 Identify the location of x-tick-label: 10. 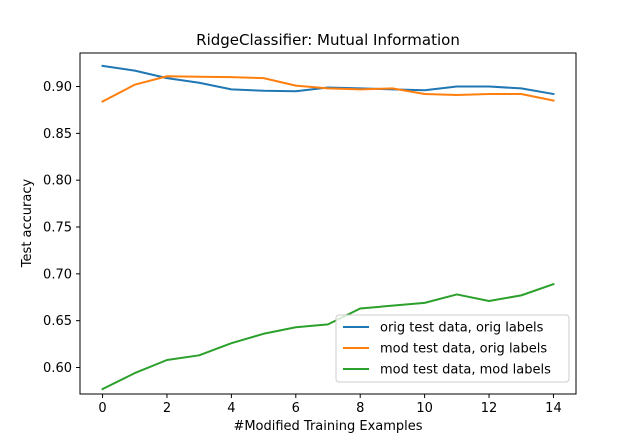
(424, 408).